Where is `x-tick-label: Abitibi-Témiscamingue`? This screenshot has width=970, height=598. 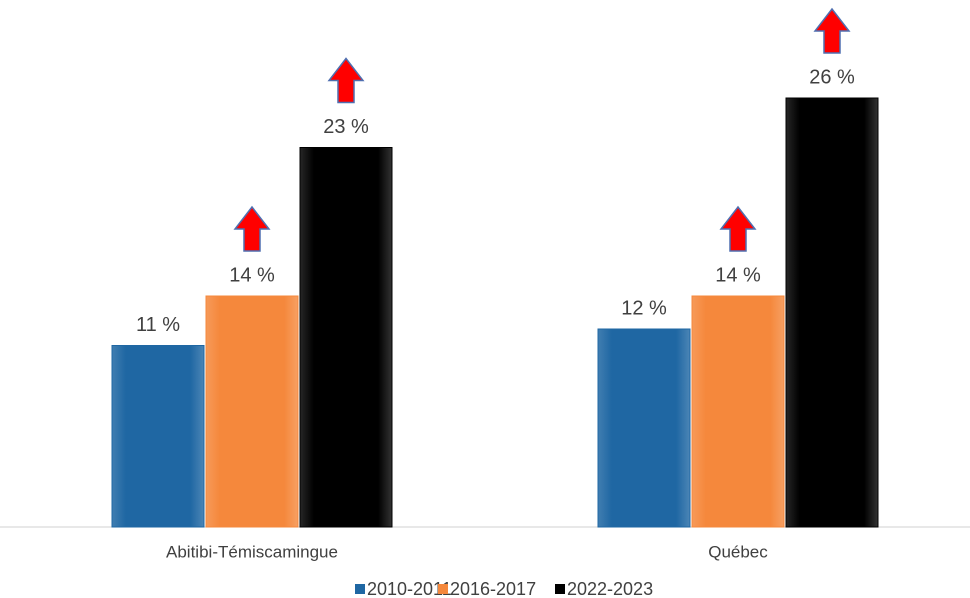 x-tick-label: Abitibi-Témiscamingue is located at coordinates (252, 551).